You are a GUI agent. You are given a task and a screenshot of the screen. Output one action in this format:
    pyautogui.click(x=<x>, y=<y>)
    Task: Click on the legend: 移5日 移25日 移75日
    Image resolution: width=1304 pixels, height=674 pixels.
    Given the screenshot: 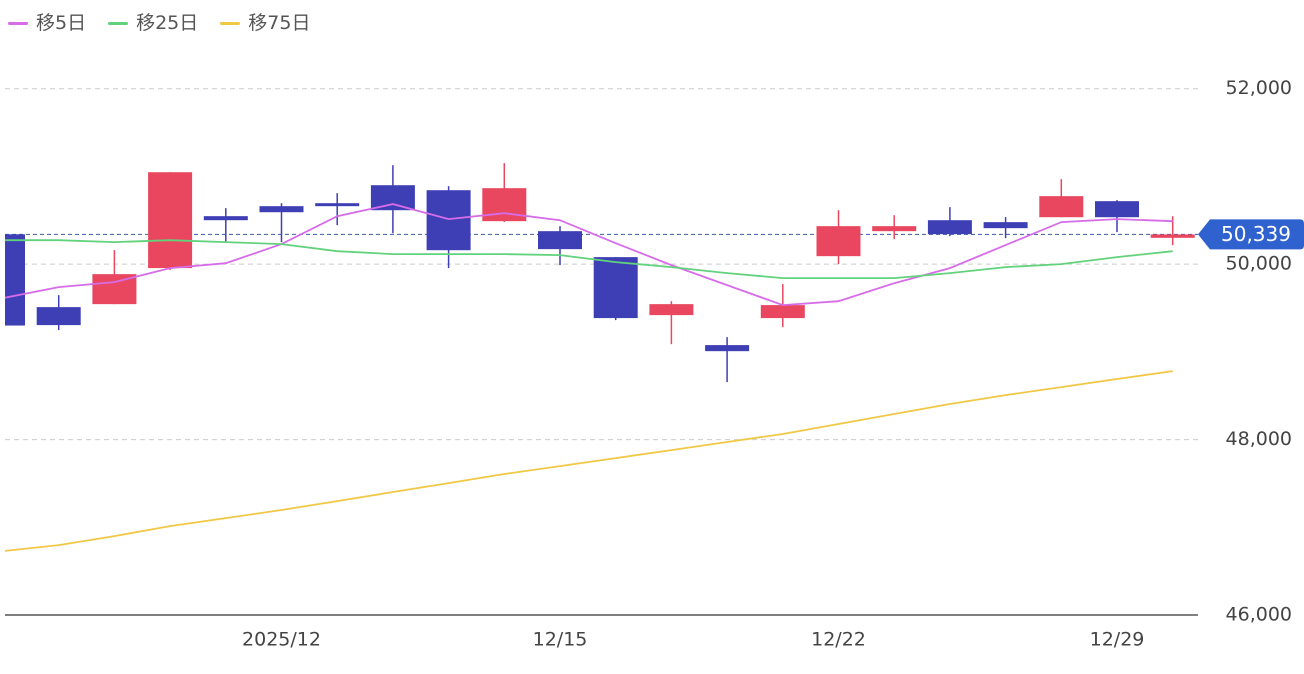 What is the action you would take?
    pyautogui.click(x=159, y=21)
    